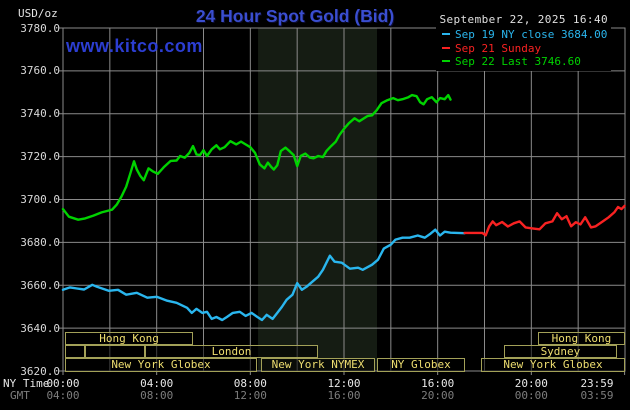 The image size is (630, 410). I want to click on y-axis-tick-label: 3780.0, so click(40, 28).